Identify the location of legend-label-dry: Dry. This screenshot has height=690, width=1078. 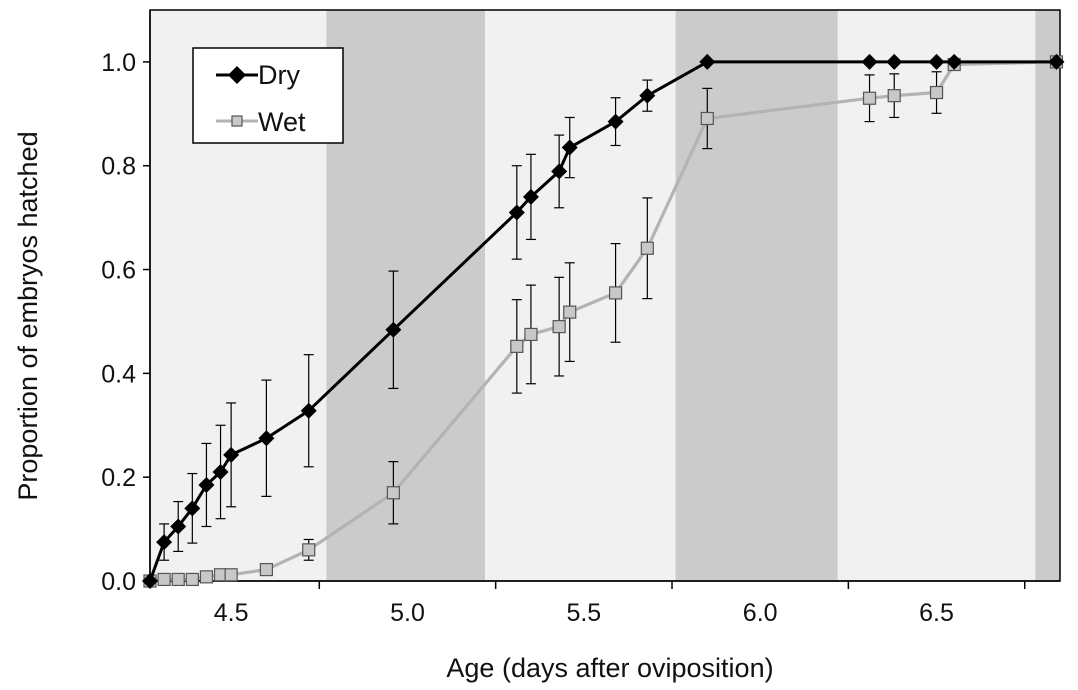
(279, 75).